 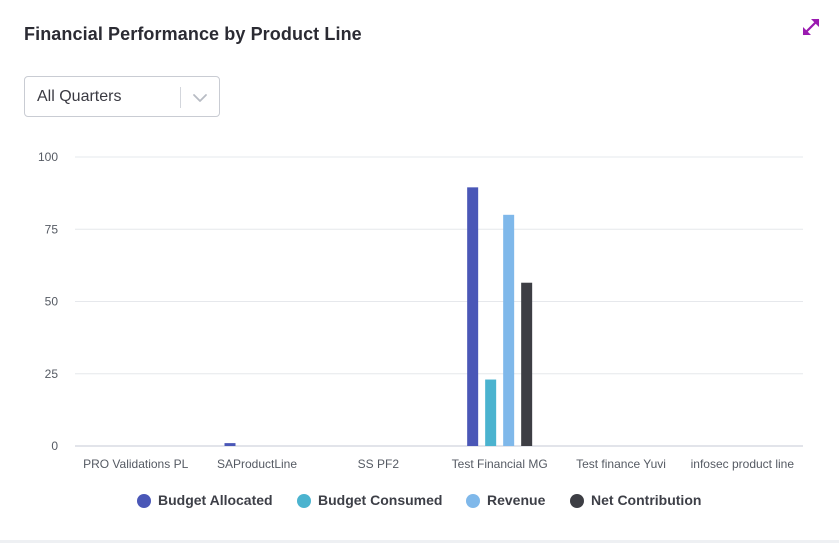 What do you see at coordinates (193, 34) in the screenshot?
I see `chart-title: Financial Performance by Product Line` at bounding box center [193, 34].